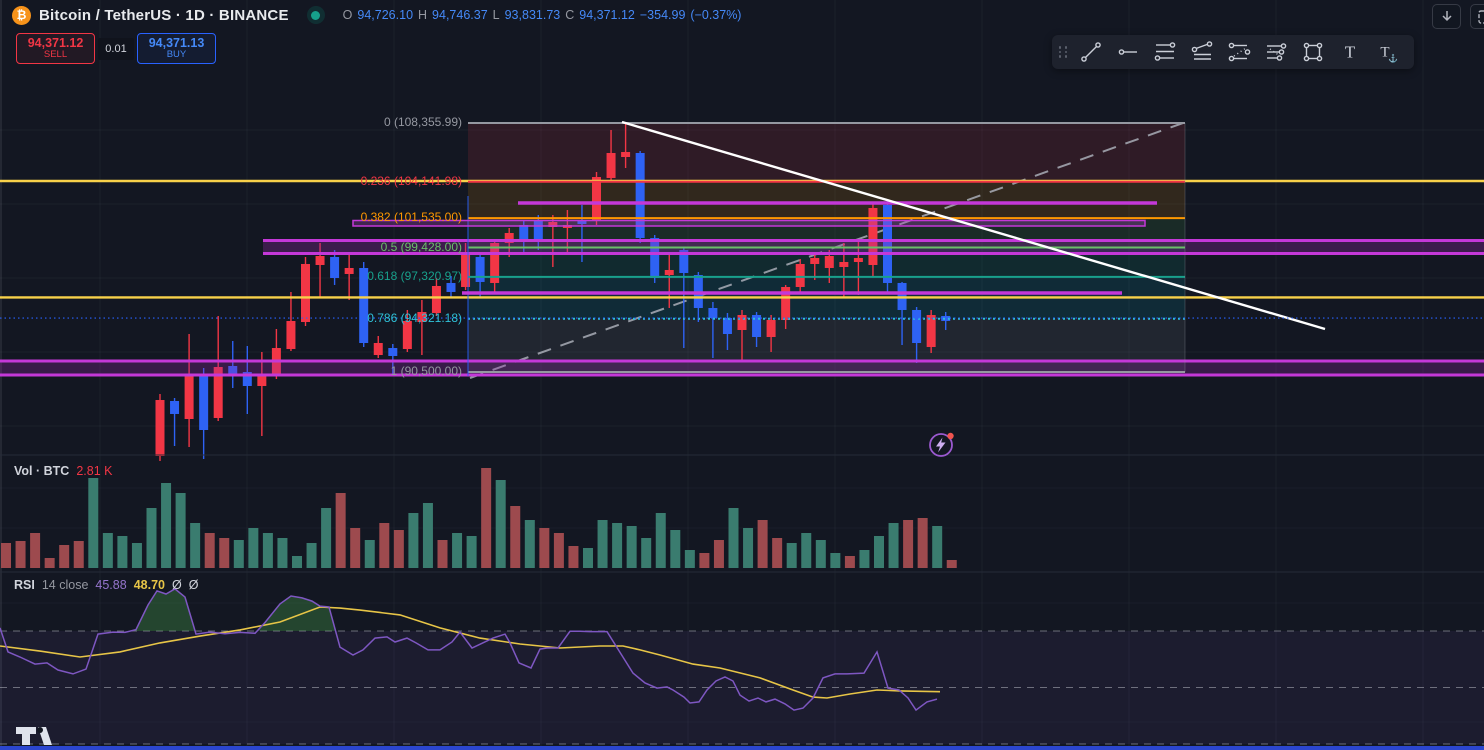 The height and width of the screenshot is (750, 1484). I want to click on rectangle-tool, so click(1312, 52).